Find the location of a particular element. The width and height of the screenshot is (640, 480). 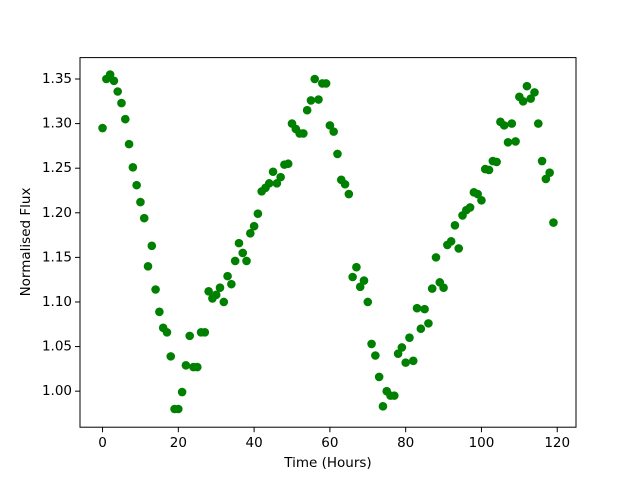

x-tick-label: 100 is located at coordinates (482, 443).